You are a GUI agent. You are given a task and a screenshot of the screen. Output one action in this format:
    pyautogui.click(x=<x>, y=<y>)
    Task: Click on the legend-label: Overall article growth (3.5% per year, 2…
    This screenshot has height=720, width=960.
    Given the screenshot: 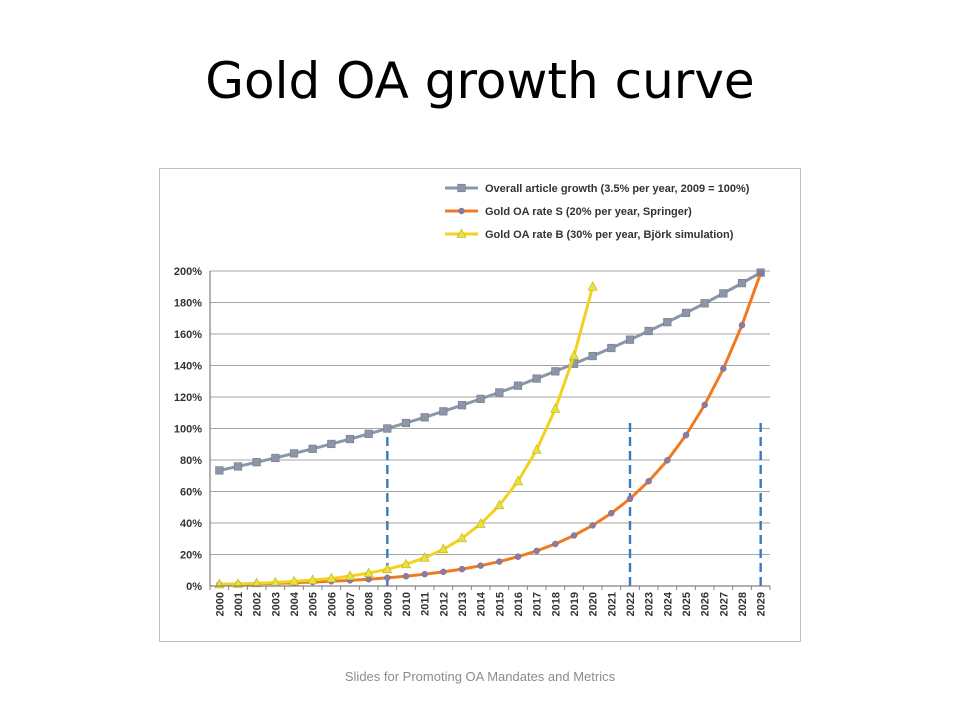 What is the action you would take?
    pyautogui.click(x=617, y=189)
    